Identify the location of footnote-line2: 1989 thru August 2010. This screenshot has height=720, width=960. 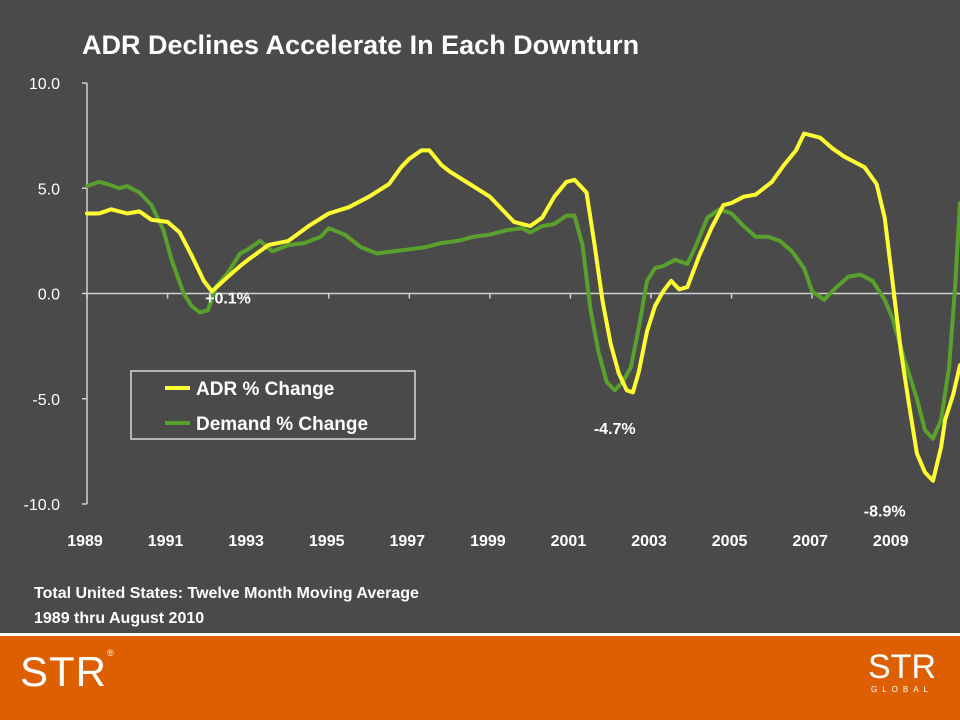
(119, 618).